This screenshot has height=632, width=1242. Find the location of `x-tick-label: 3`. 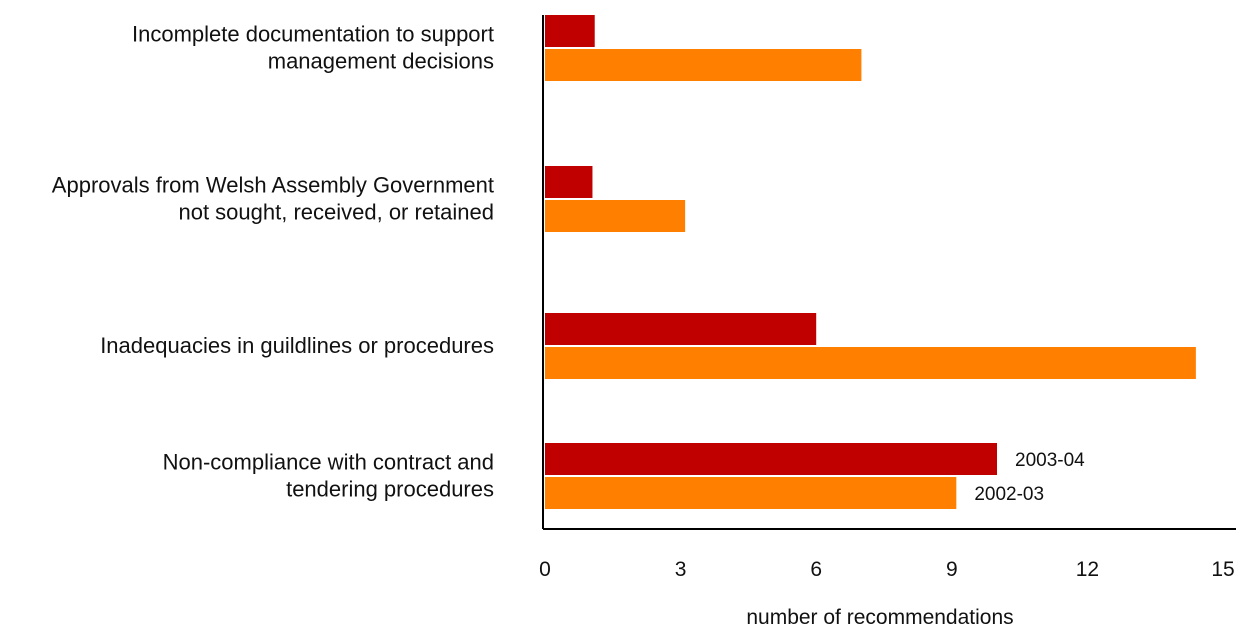

x-tick-label: 3 is located at coordinates (681, 569).